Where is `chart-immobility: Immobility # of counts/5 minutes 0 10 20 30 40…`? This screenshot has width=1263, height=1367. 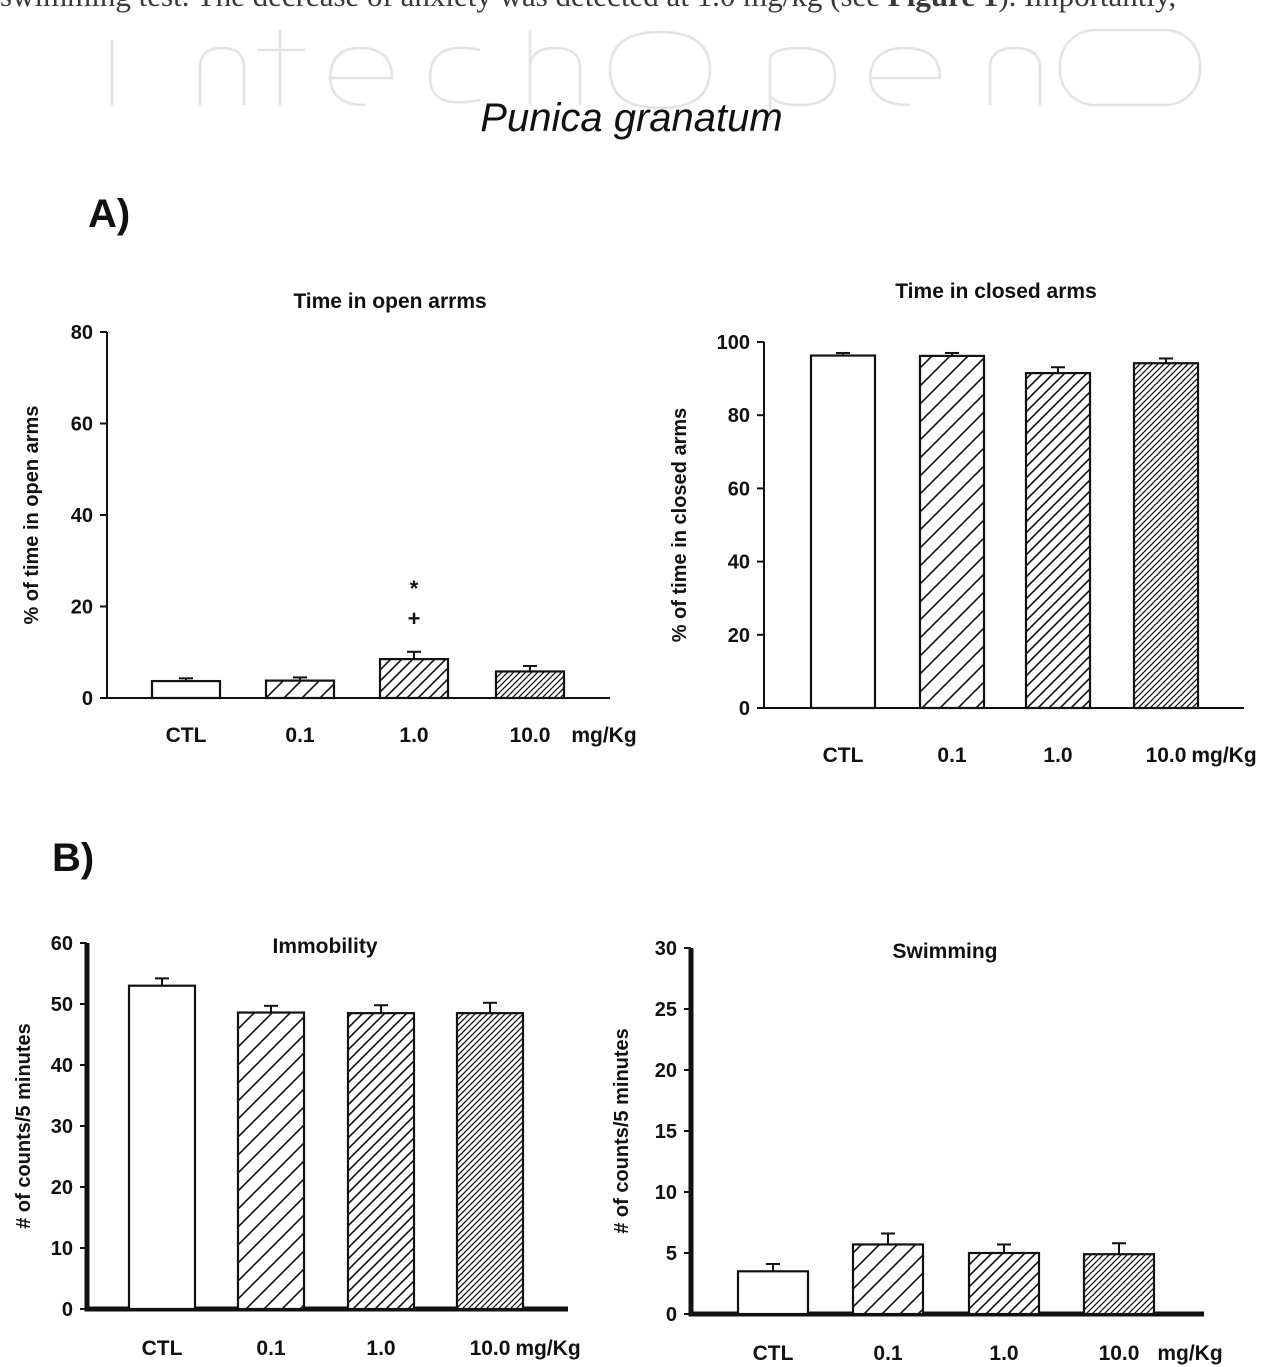
chart-immobility: Immobility # of counts/5 minutes 0 10 20 30 40… is located at coordinates (297, 1146).